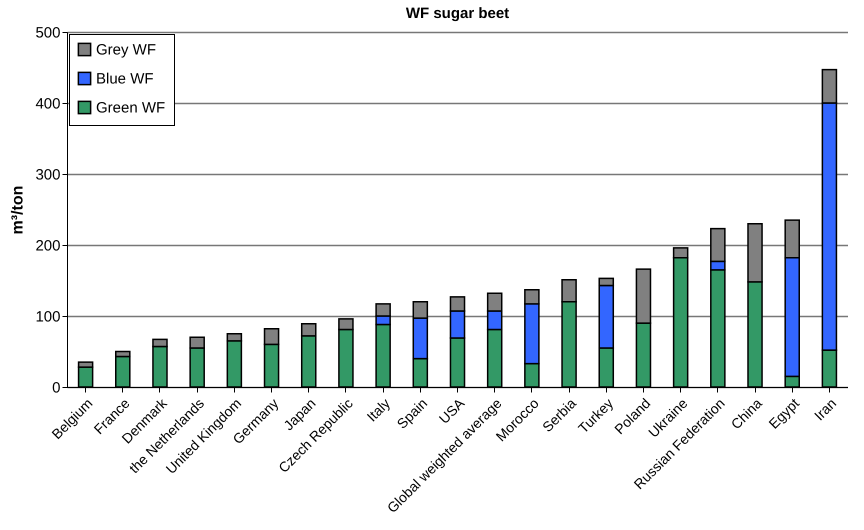  What do you see at coordinates (126, 50) in the screenshot?
I see `legend-label: Grey WF` at bounding box center [126, 50].